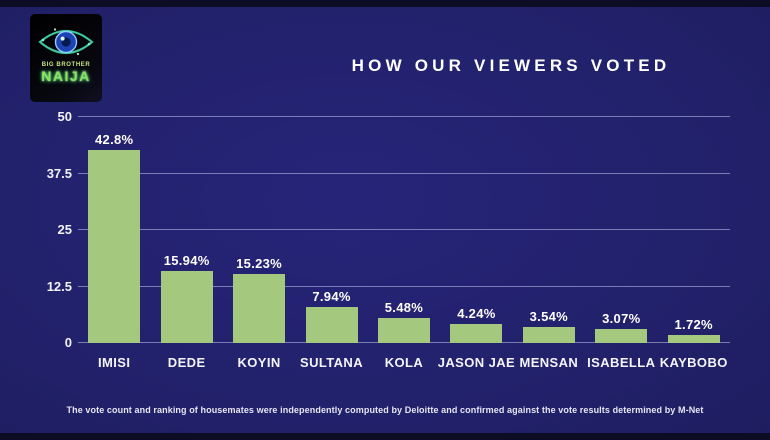  Describe the element at coordinates (385, 3) in the screenshot. I see `top-letterbox-strip` at that location.